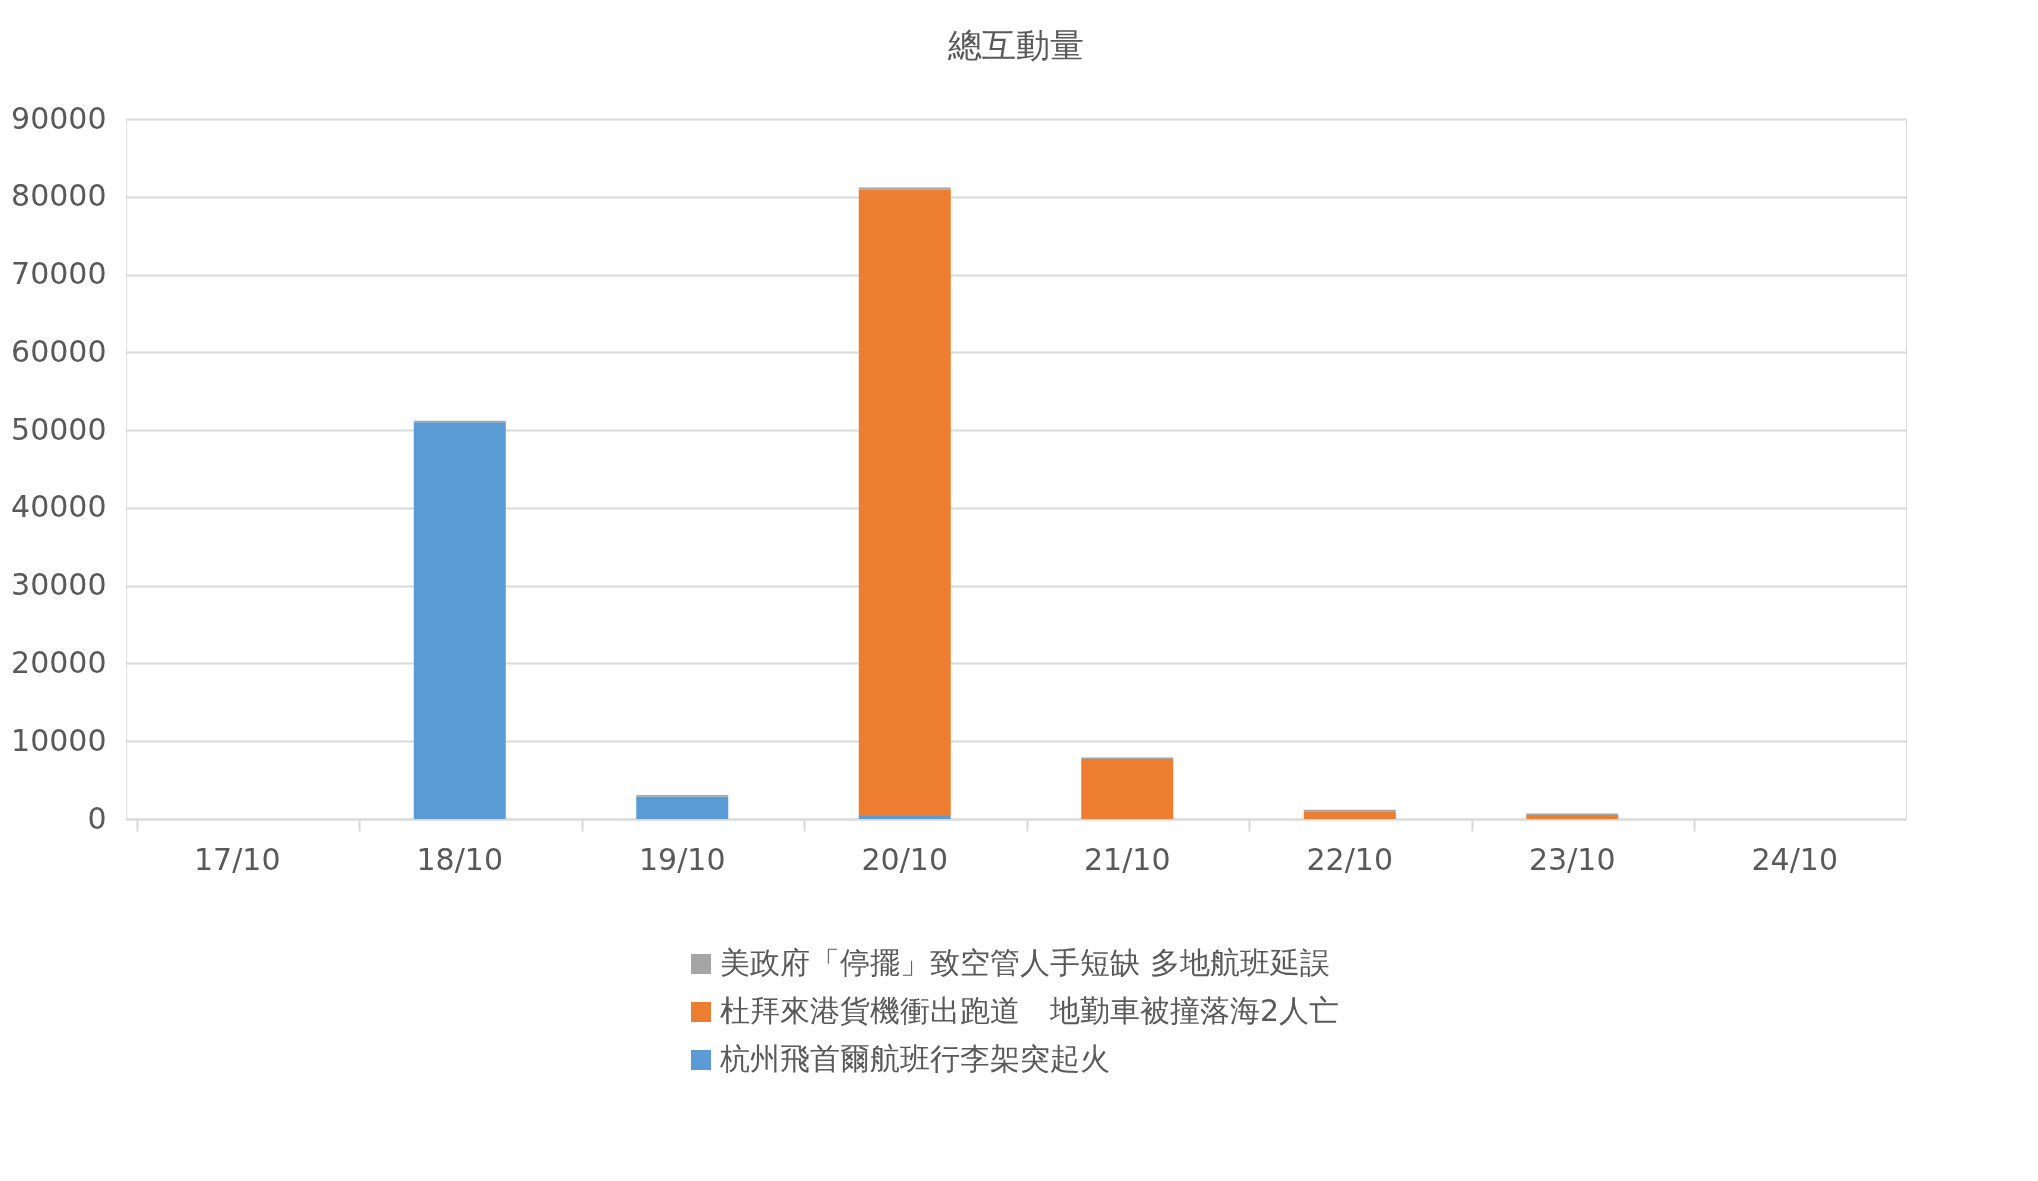 This screenshot has height=1181, width=2038. Describe the element at coordinates (1030, 1010) in the screenshot. I see `legend-label: 杜拜來港貨機衝出跑道 地勤車被撞落海2人亡` at that location.